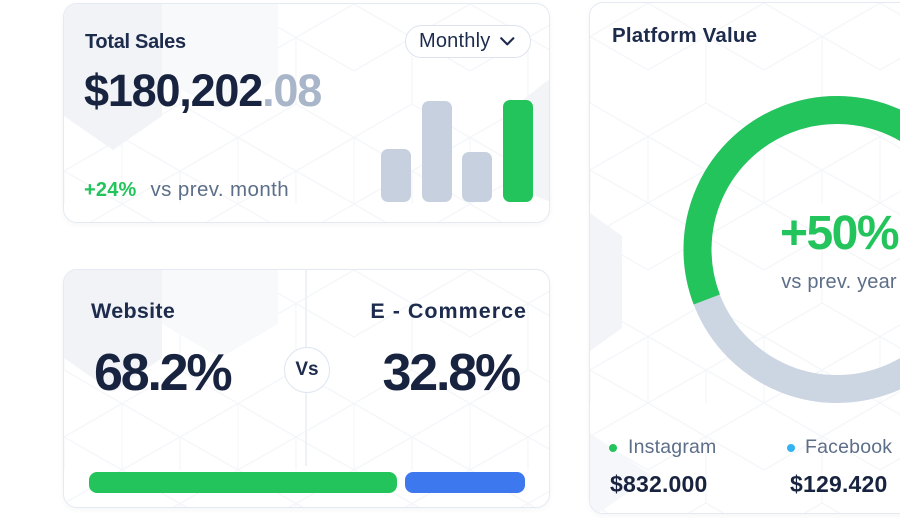 The width and height of the screenshot is (900, 518). What do you see at coordinates (791, 448) in the screenshot?
I see `facebook-dot` at bounding box center [791, 448].